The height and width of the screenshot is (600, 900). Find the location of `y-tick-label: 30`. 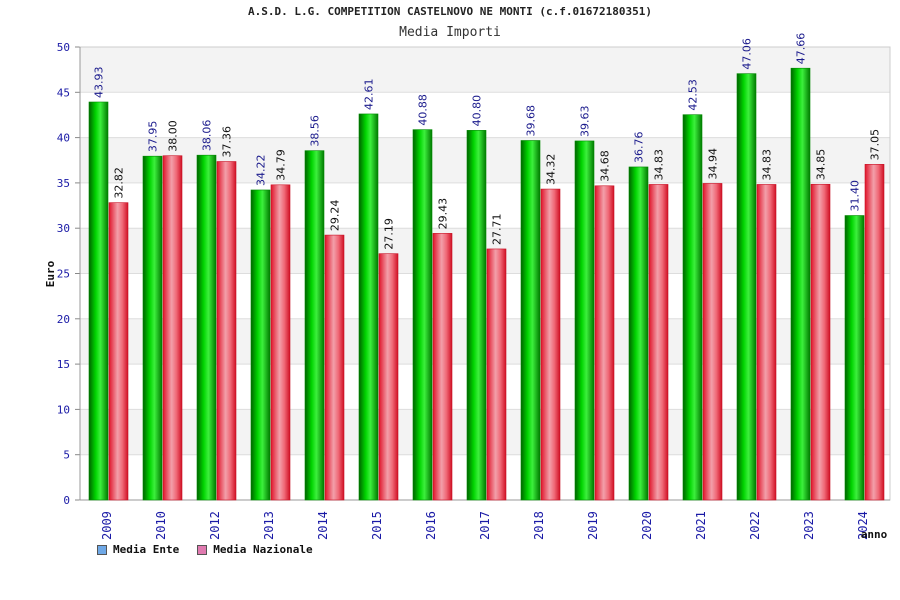

y-tick-label: 30 is located at coordinates (63, 228).